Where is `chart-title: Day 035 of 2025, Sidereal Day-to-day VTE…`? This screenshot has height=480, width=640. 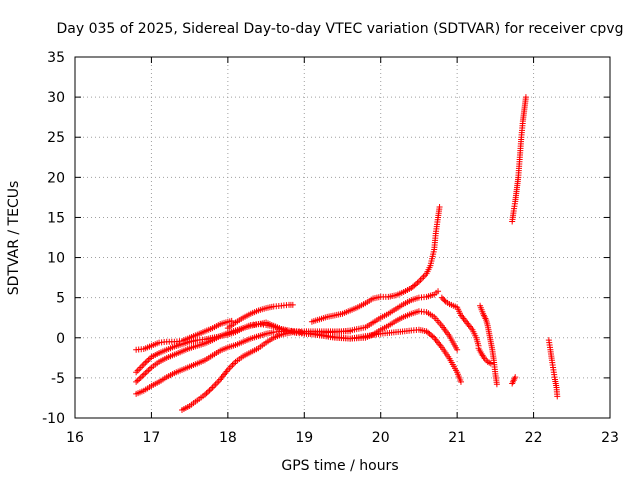 chart-title: Day 035 of 2025, Sidereal Day-to-day VTE… is located at coordinates (340, 29).